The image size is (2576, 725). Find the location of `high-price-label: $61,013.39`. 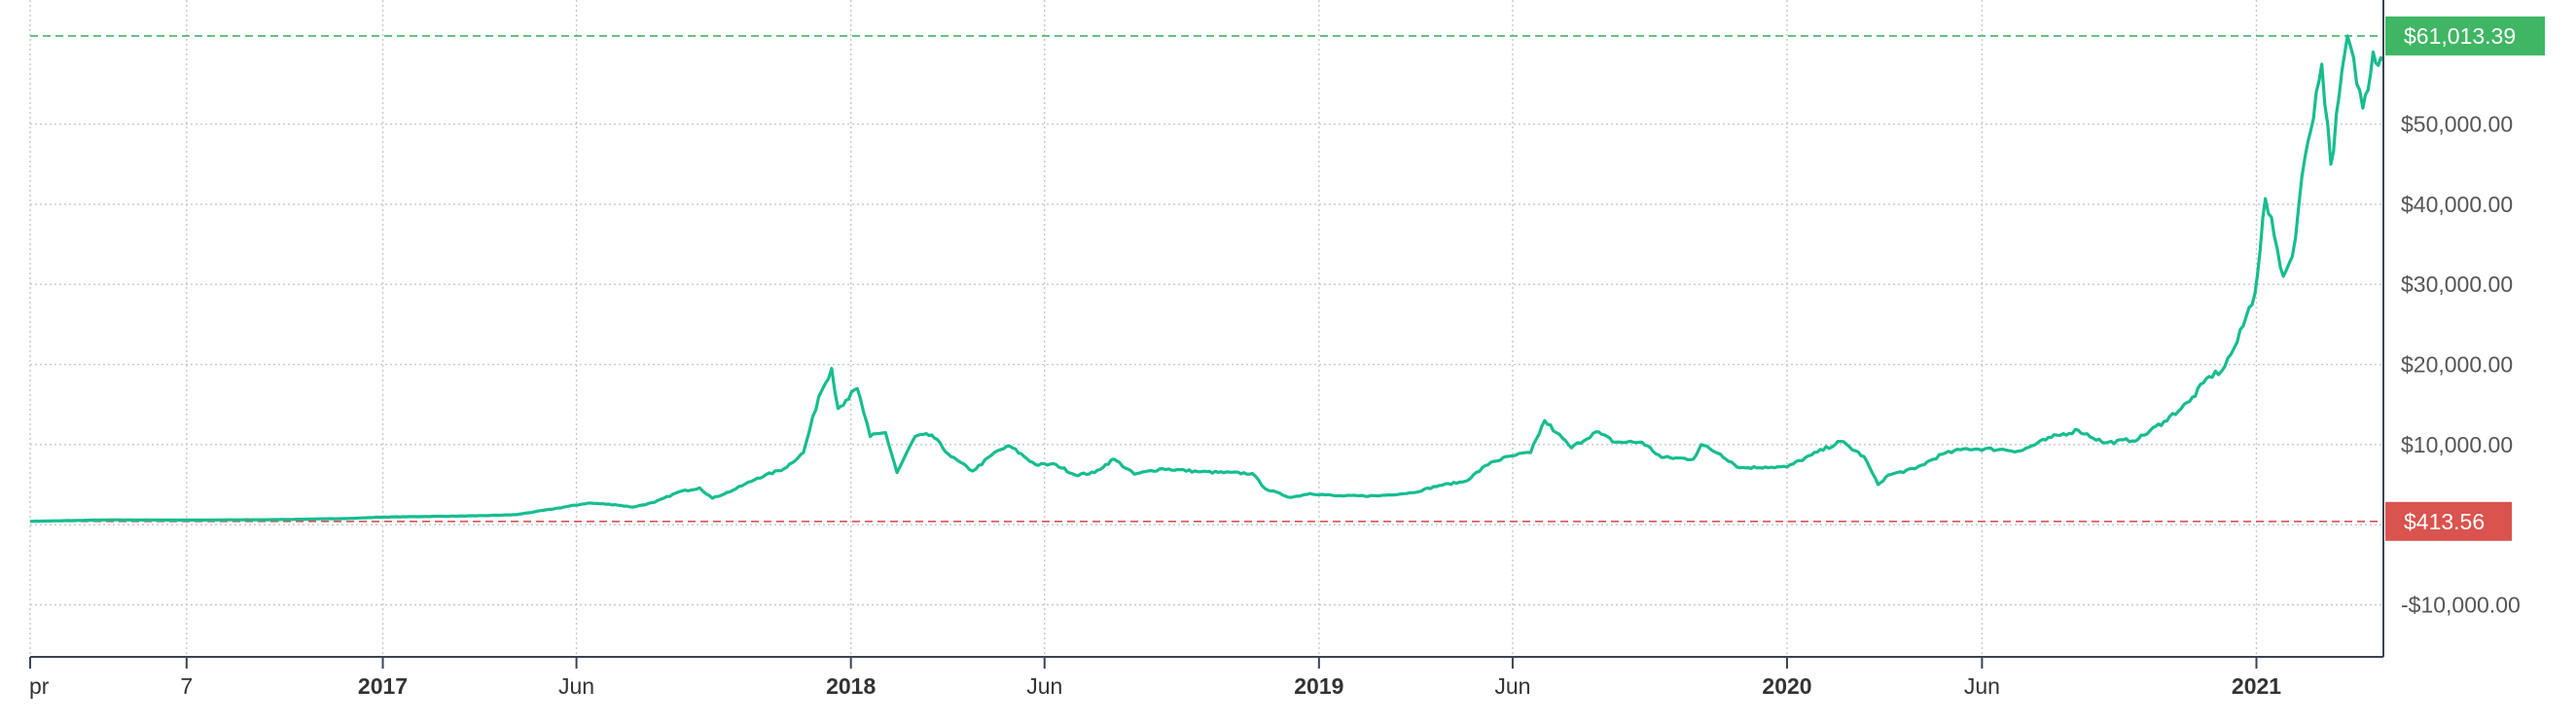

high-price-label: $61,013.39 is located at coordinates (2460, 36).